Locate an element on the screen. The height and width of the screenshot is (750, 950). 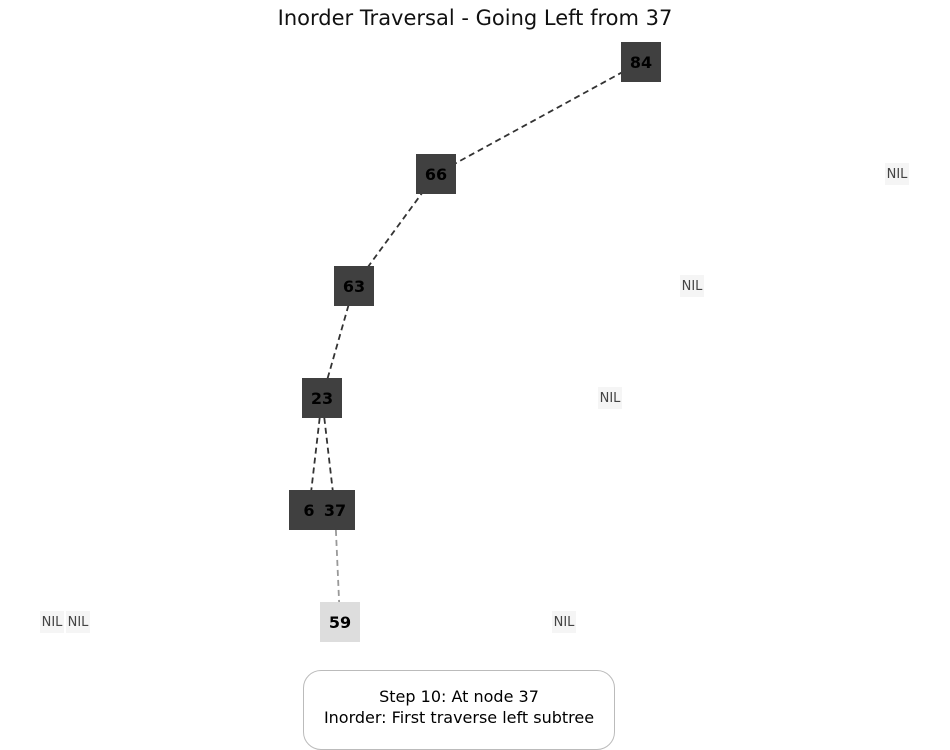
tree-node-37: 37 is located at coordinates (335, 510).